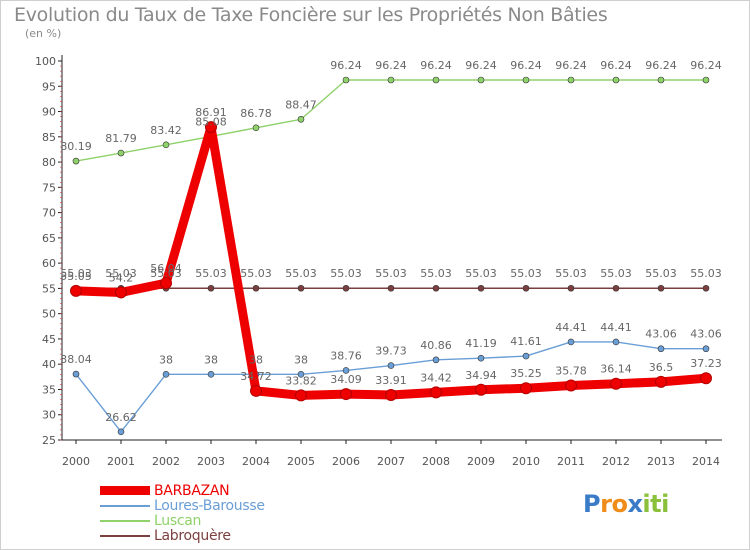  What do you see at coordinates (481, 375) in the screenshot?
I see `data-label: 34.94` at bounding box center [481, 375].